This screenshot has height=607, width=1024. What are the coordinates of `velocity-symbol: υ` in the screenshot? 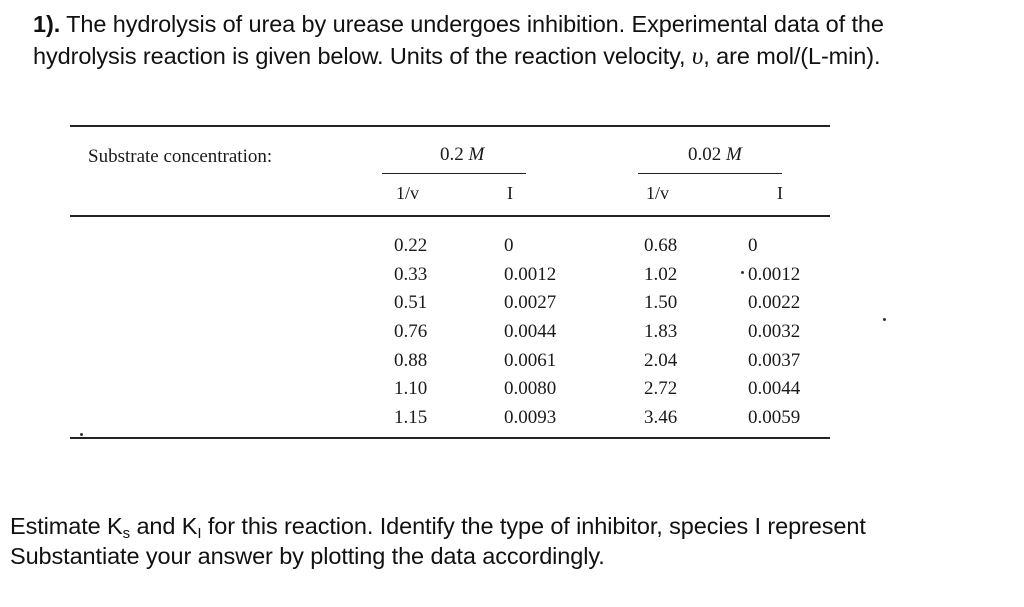 It's located at (697, 56).